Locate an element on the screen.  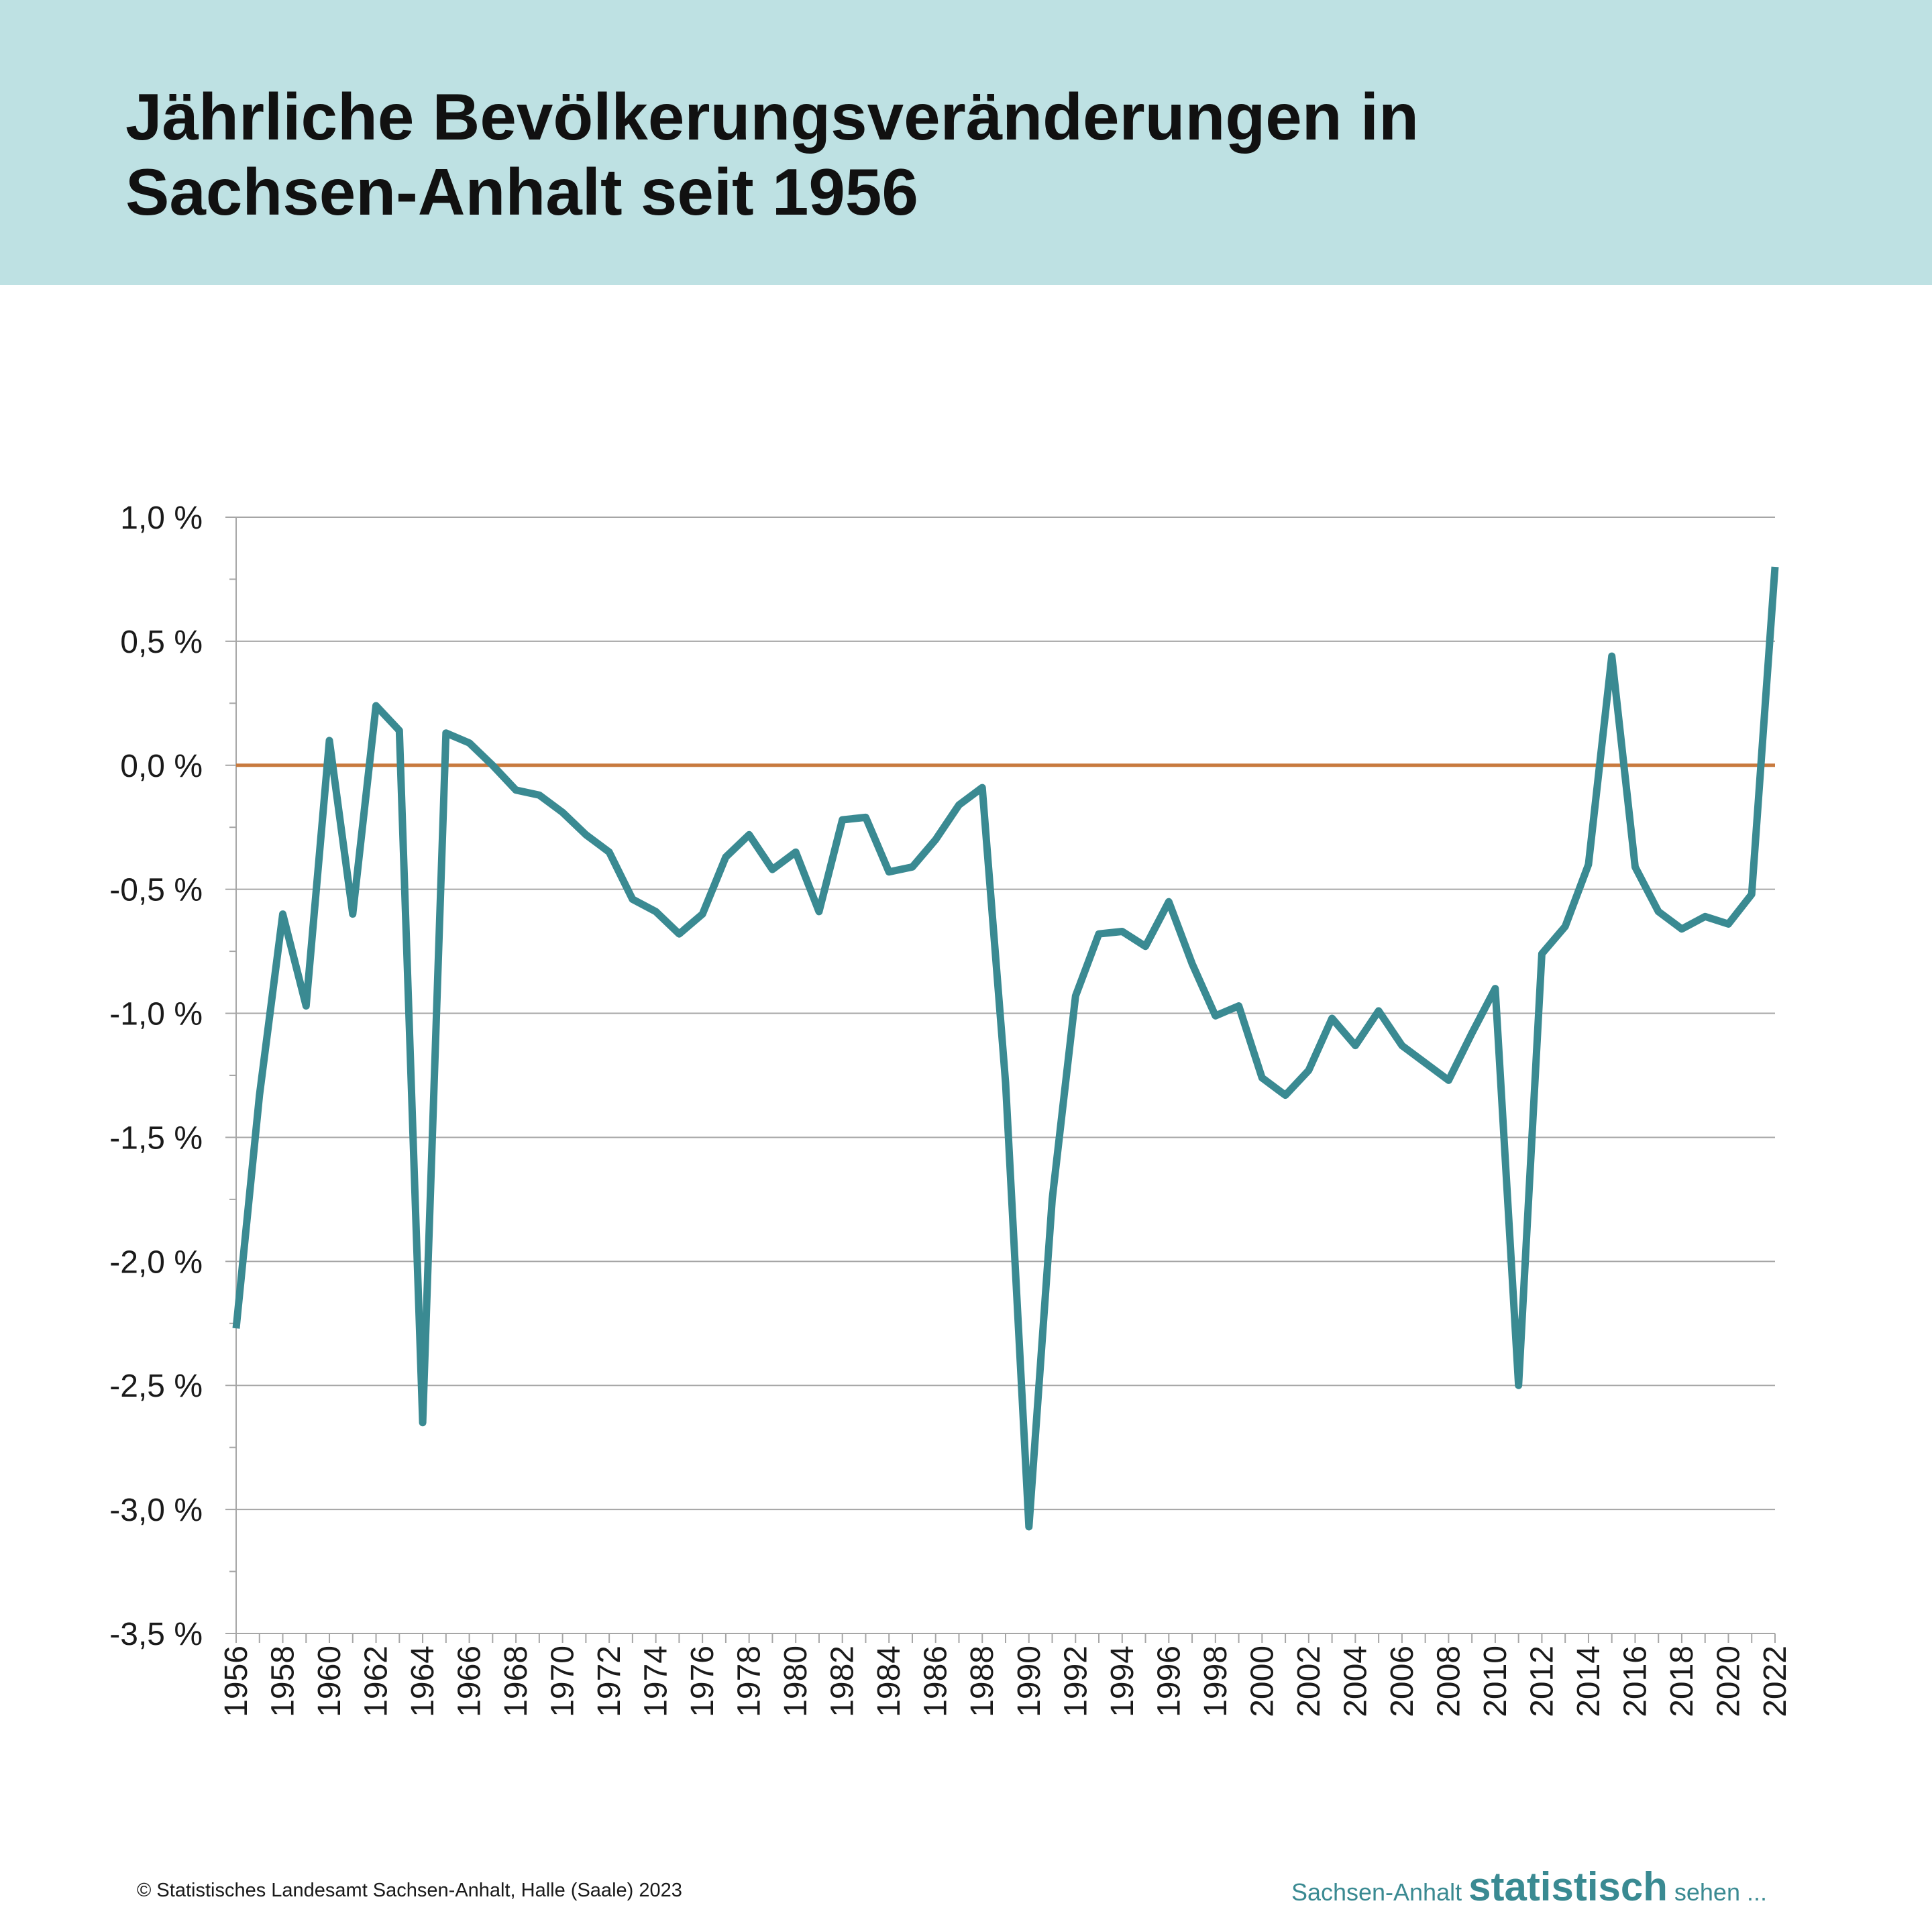
x-tick-label: 1980 is located at coordinates (796, 1681).